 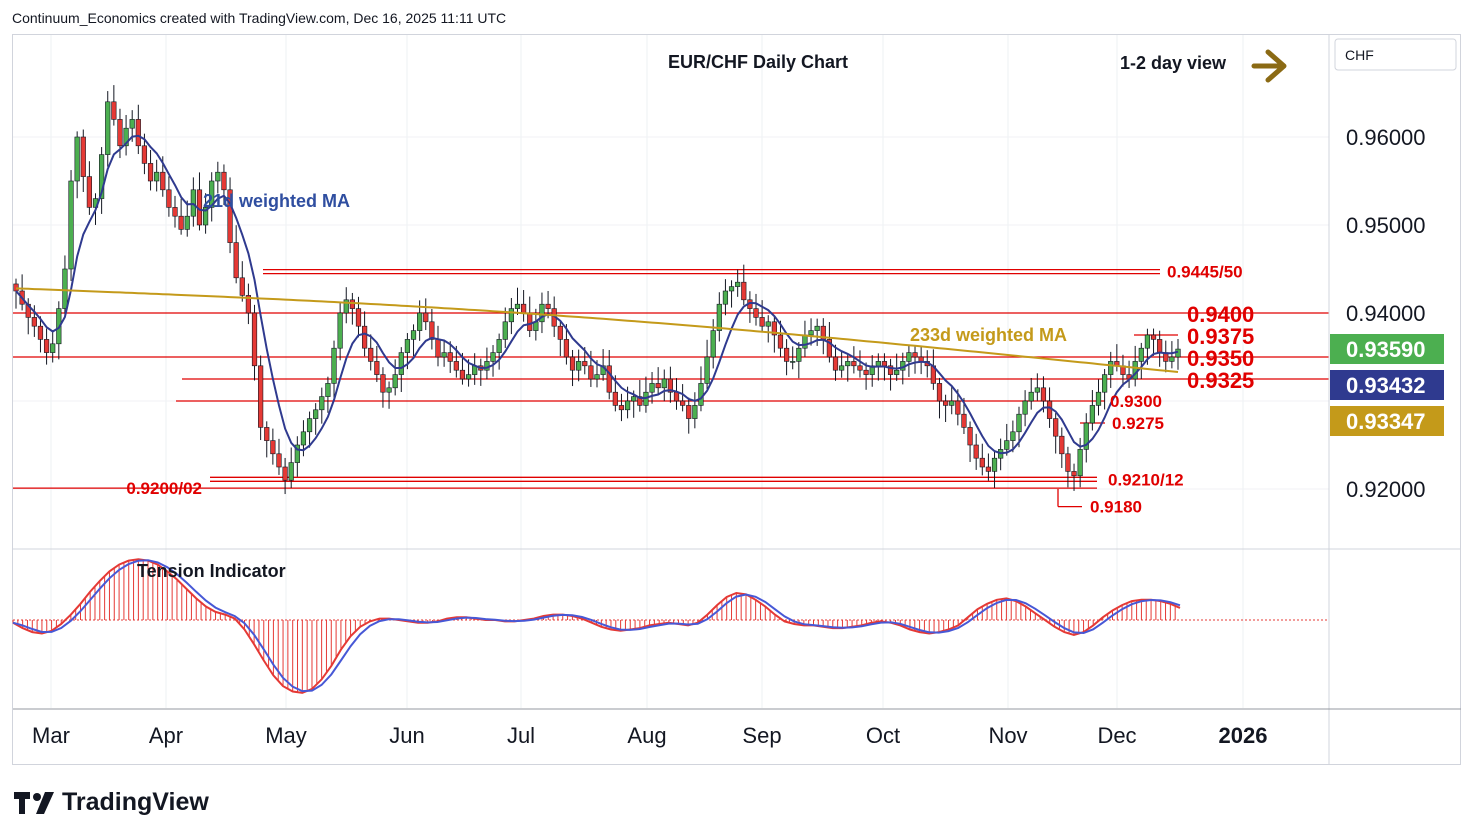 I want to click on x-tick-label: Aug, so click(x=646, y=735).